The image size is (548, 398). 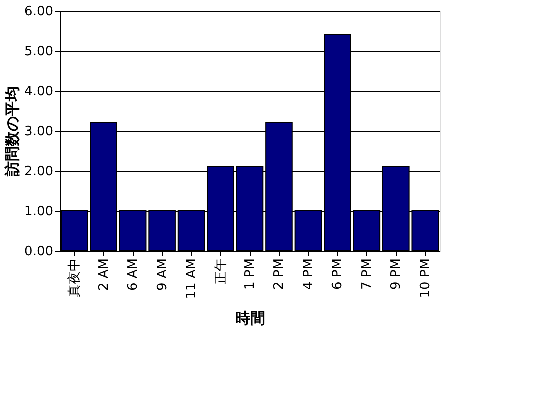 What do you see at coordinates (134, 275) in the screenshot?
I see `x-tick-label: 6 AM` at bounding box center [134, 275].